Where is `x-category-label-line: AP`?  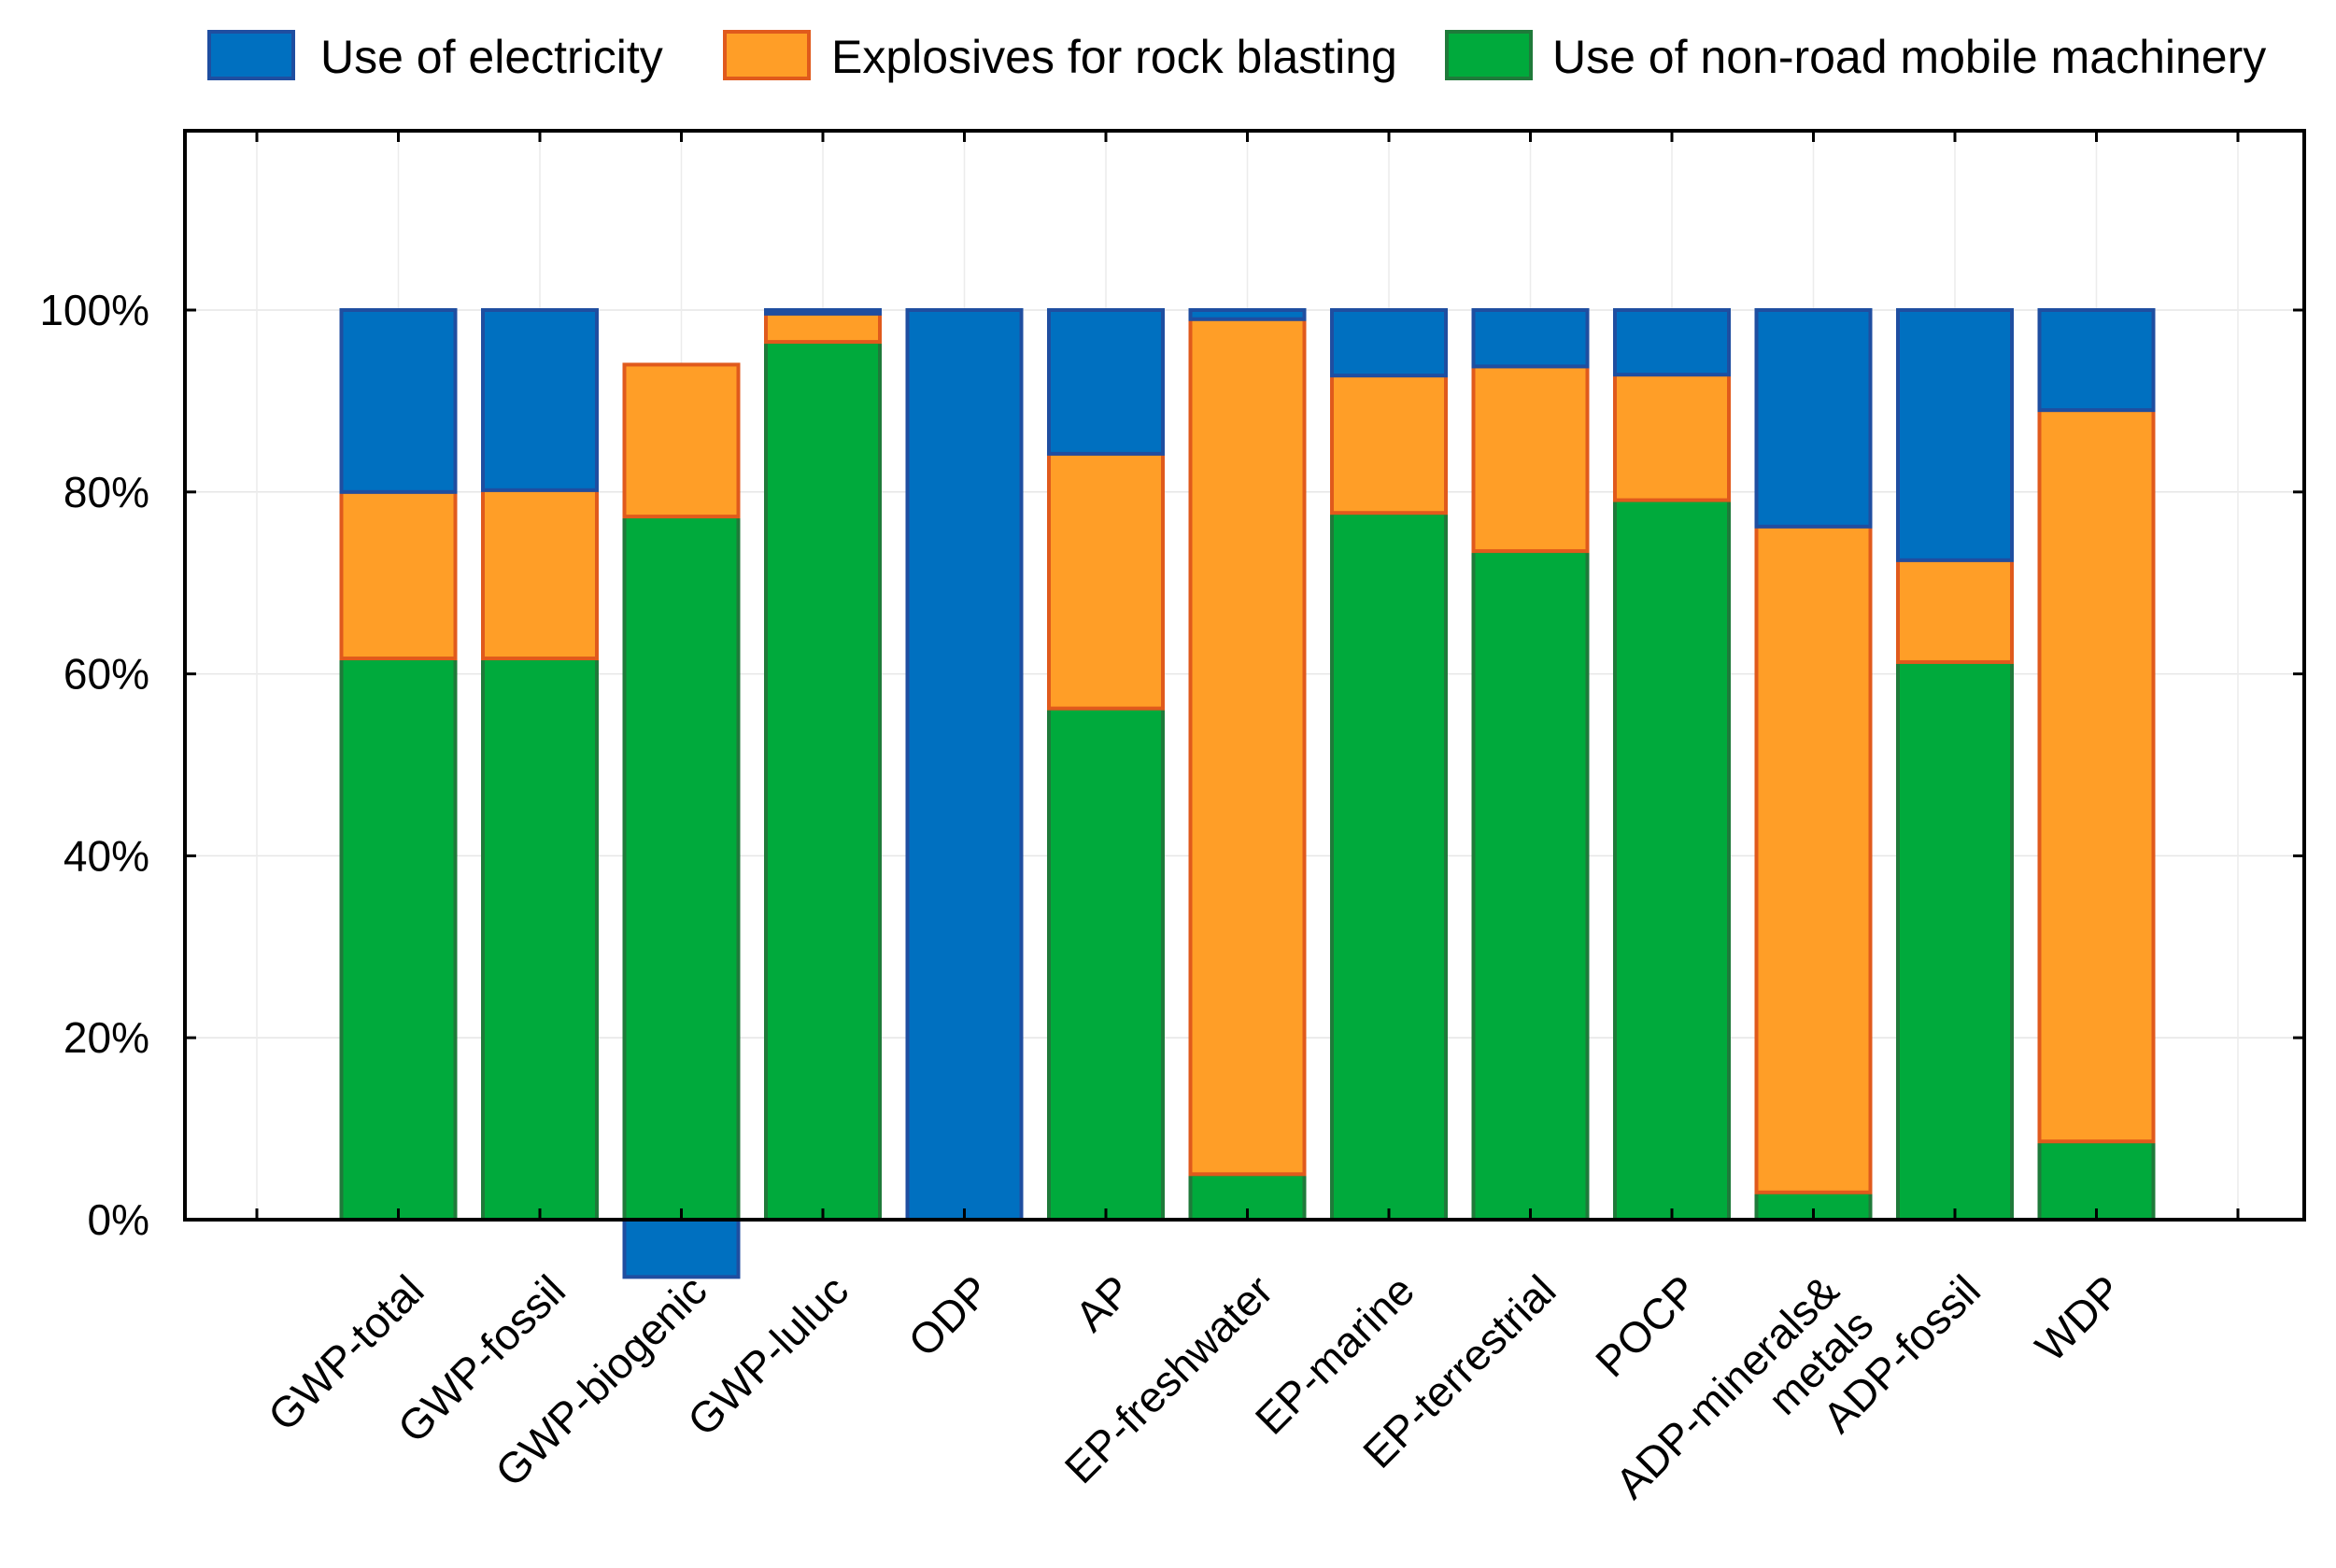 x-category-label-line: AP is located at coordinates (1103, 1302).